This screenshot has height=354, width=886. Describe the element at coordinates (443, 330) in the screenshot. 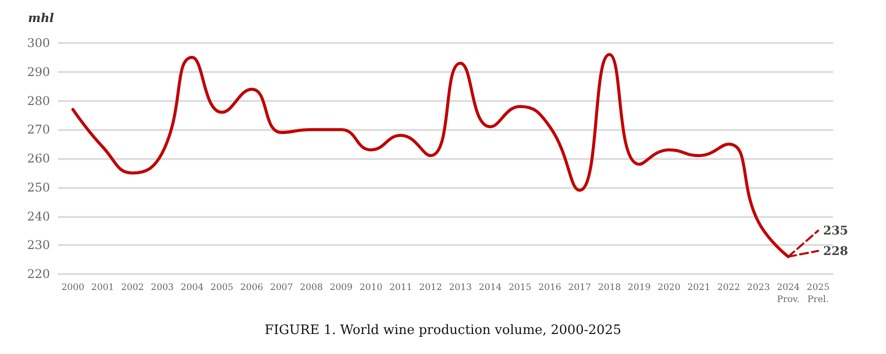

I see `text: FIGURE 1. World wine production volume, 2000-2025` at that location.